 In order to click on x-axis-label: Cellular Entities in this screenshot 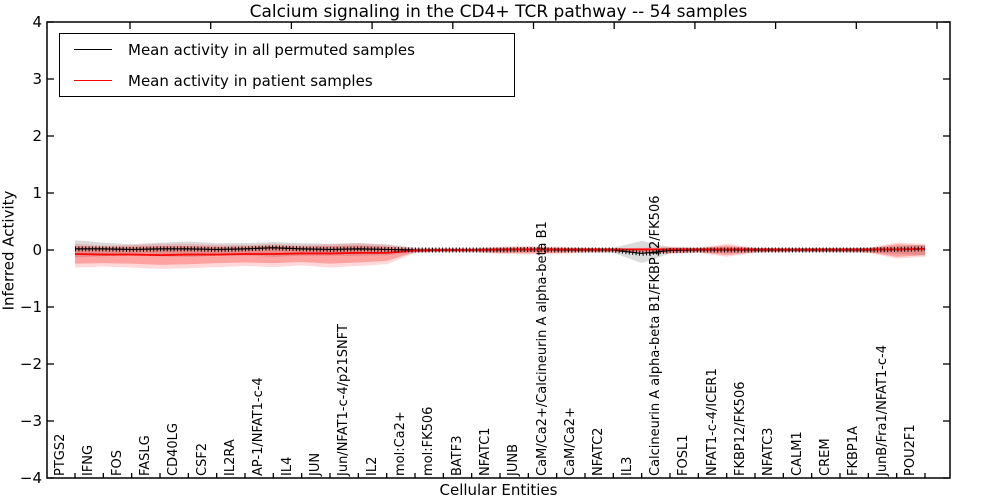, I will do `click(498, 490)`.